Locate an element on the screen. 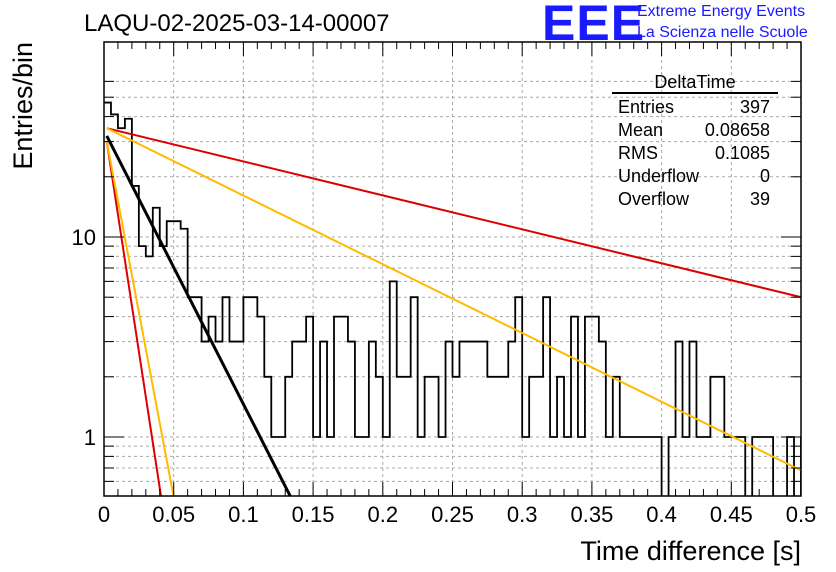 The height and width of the screenshot is (572, 836). stat-row-mean: Mean 0.08658 is located at coordinates (695, 130).